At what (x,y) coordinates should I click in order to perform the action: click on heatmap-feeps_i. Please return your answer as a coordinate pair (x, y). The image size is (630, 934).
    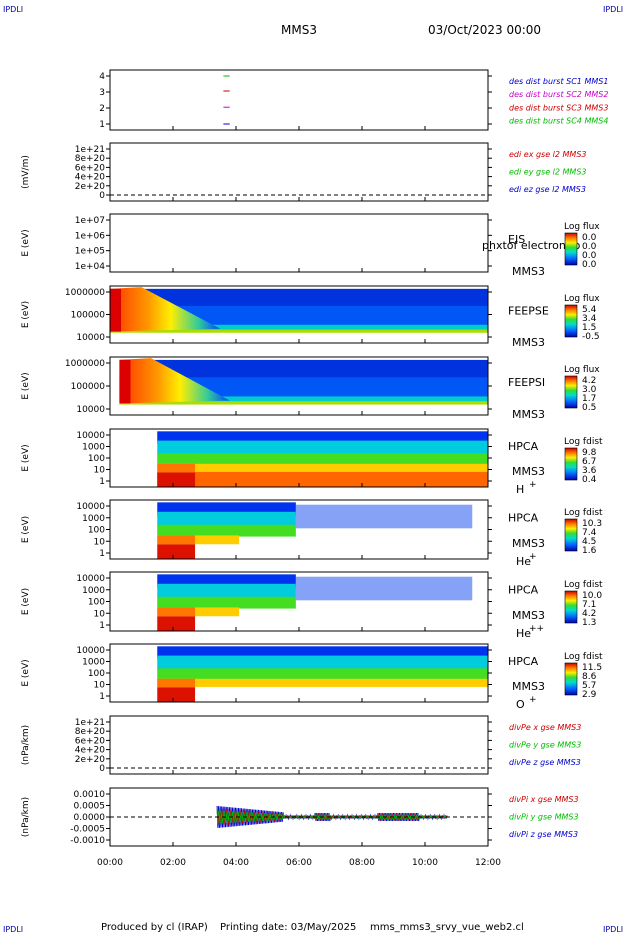
    Looking at the image, I should click on (303, 381).